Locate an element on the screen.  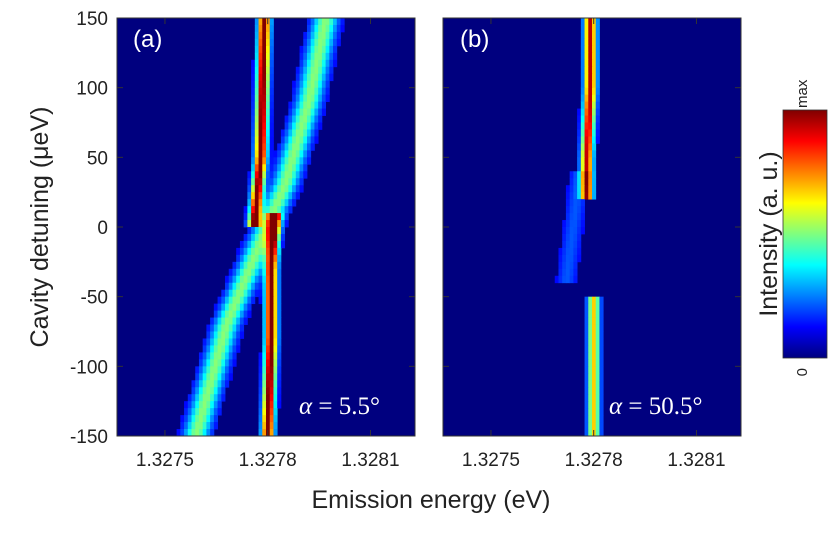
colorbar: Intensity (a. u.) max 0 is located at coordinates (791, 227).